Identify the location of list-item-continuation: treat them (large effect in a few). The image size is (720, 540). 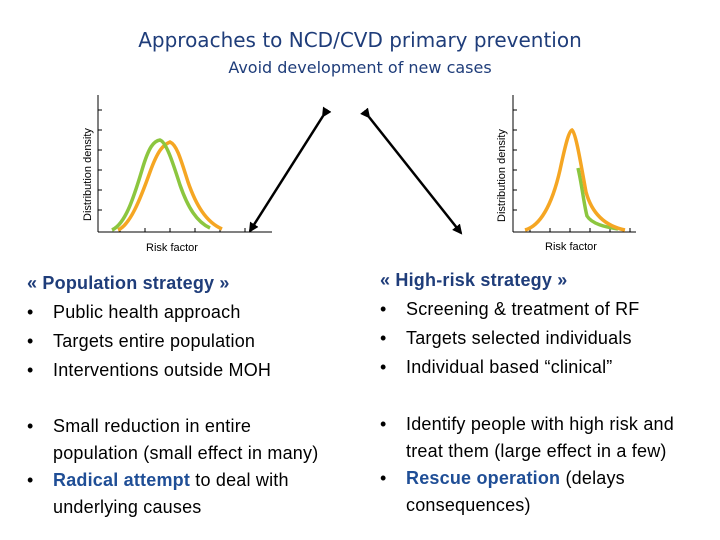
(536, 451).